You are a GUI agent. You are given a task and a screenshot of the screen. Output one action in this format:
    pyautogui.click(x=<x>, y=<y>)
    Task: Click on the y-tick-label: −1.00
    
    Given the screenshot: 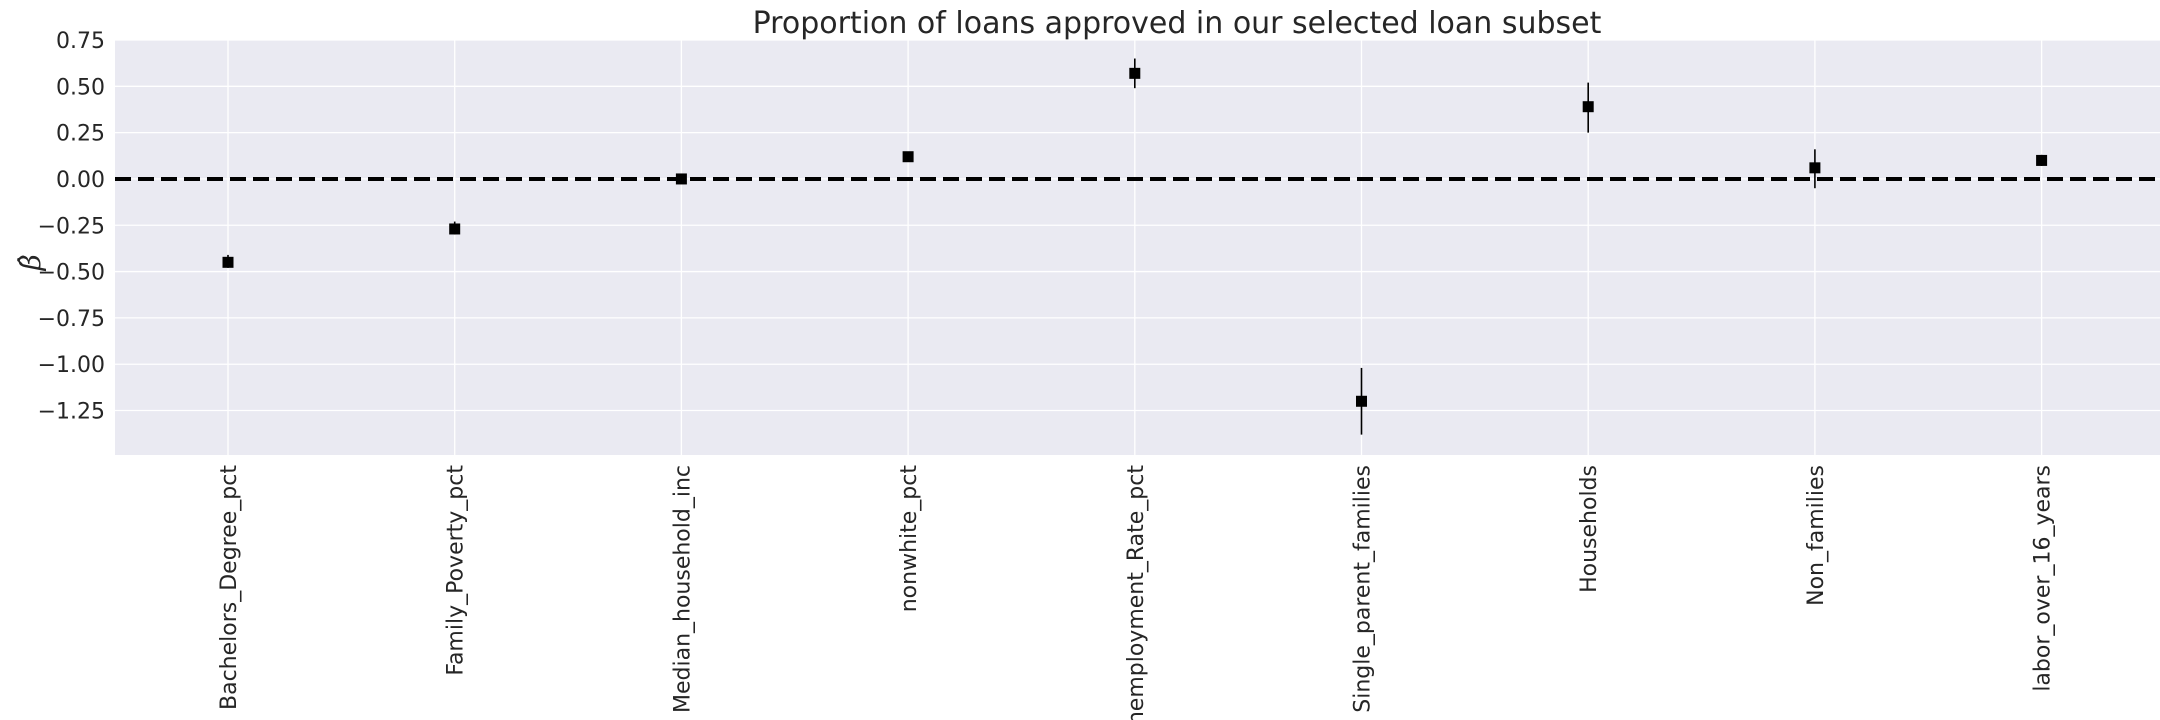 What is the action you would take?
    pyautogui.click(x=71, y=365)
    